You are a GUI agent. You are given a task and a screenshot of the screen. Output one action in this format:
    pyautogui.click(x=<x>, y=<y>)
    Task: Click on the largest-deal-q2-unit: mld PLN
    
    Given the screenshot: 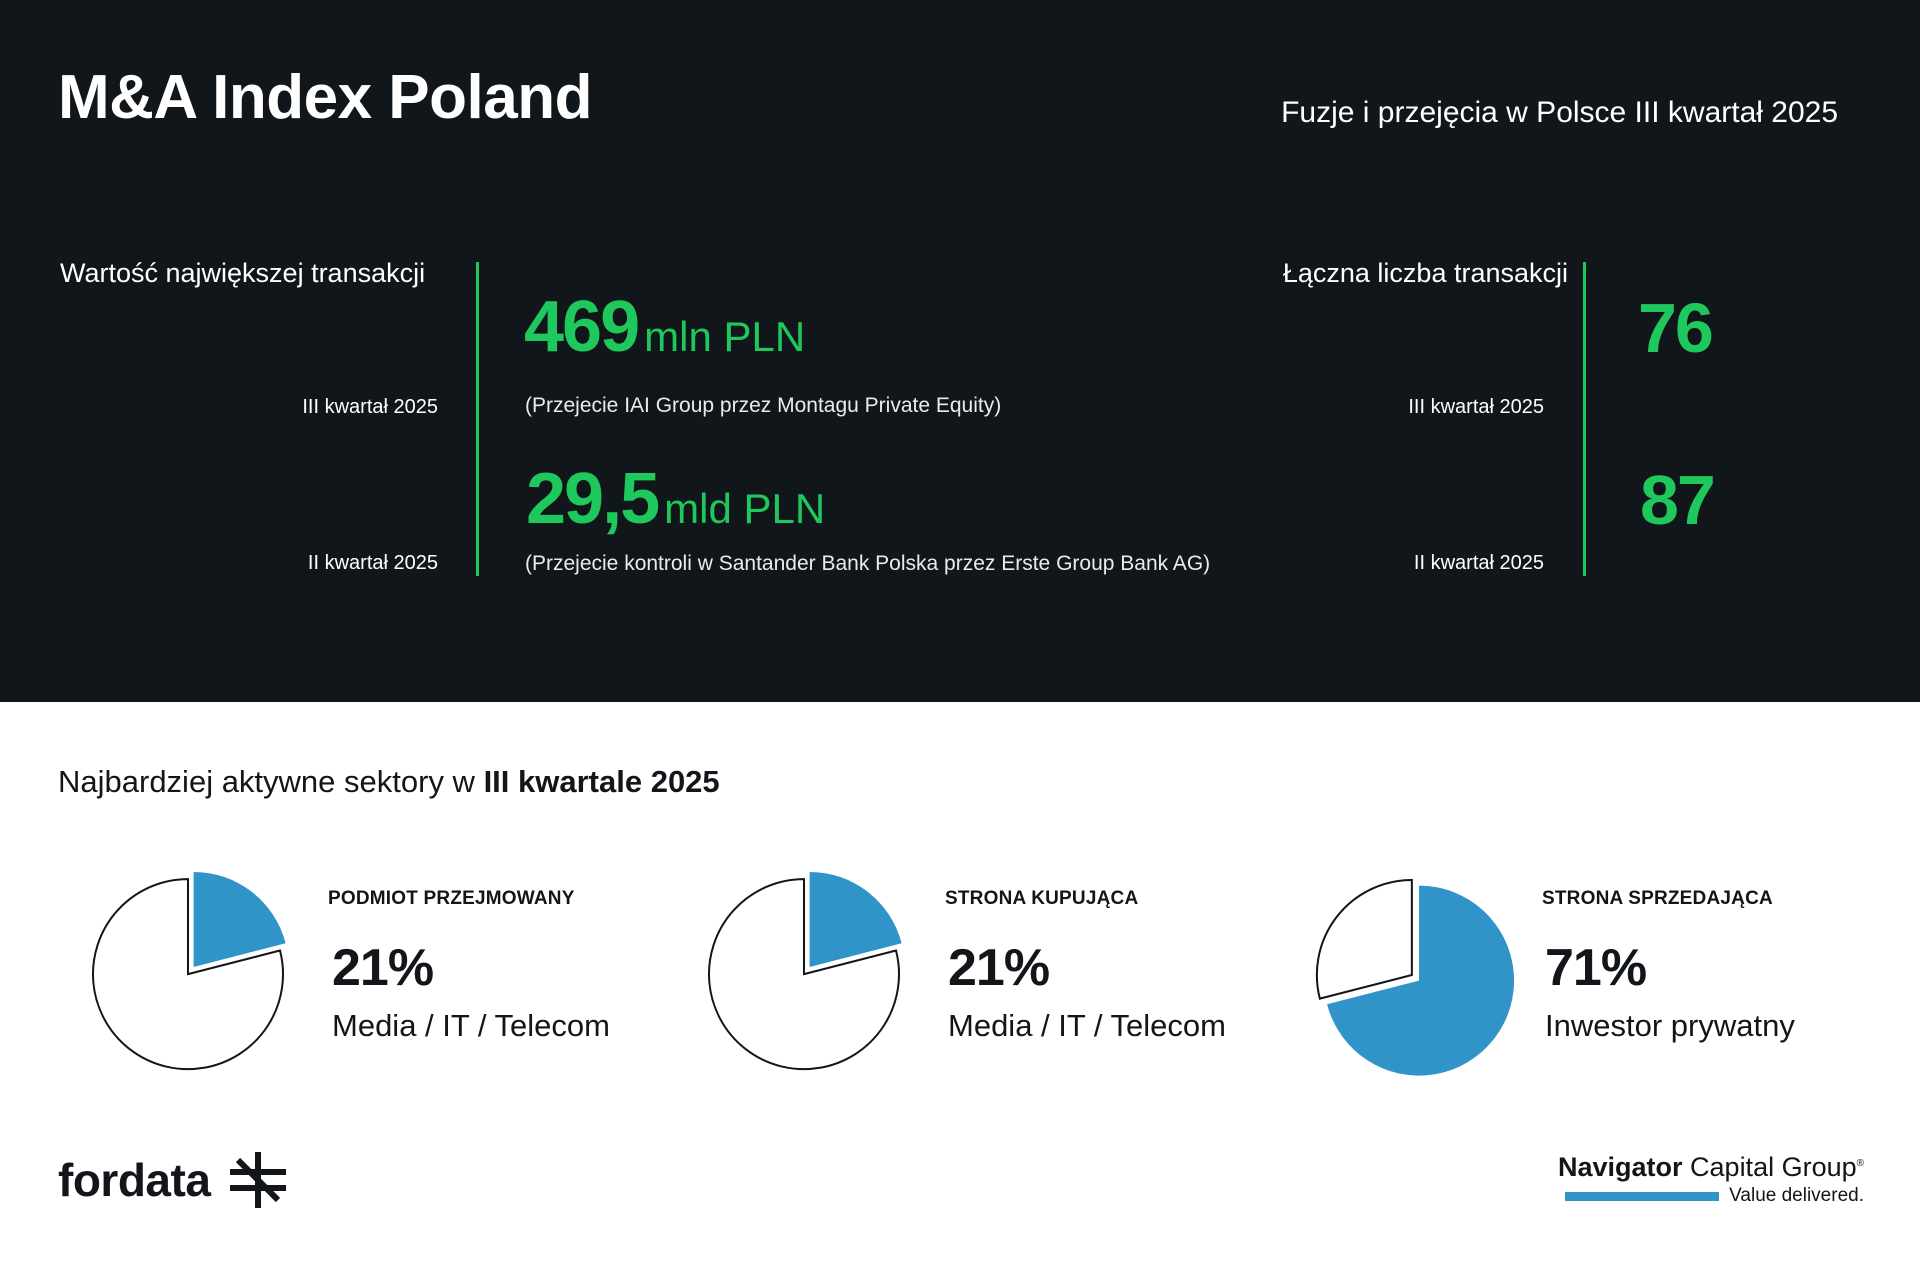 What is the action you would take?
    pyautogui.click(x=745, y=508)
    